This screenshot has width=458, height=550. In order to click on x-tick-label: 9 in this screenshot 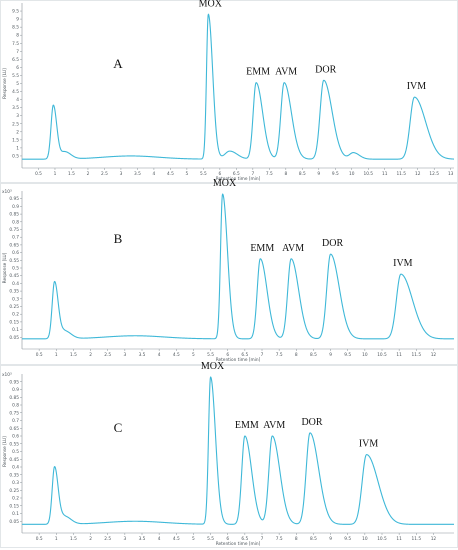, I will do `click(318, 174)`.